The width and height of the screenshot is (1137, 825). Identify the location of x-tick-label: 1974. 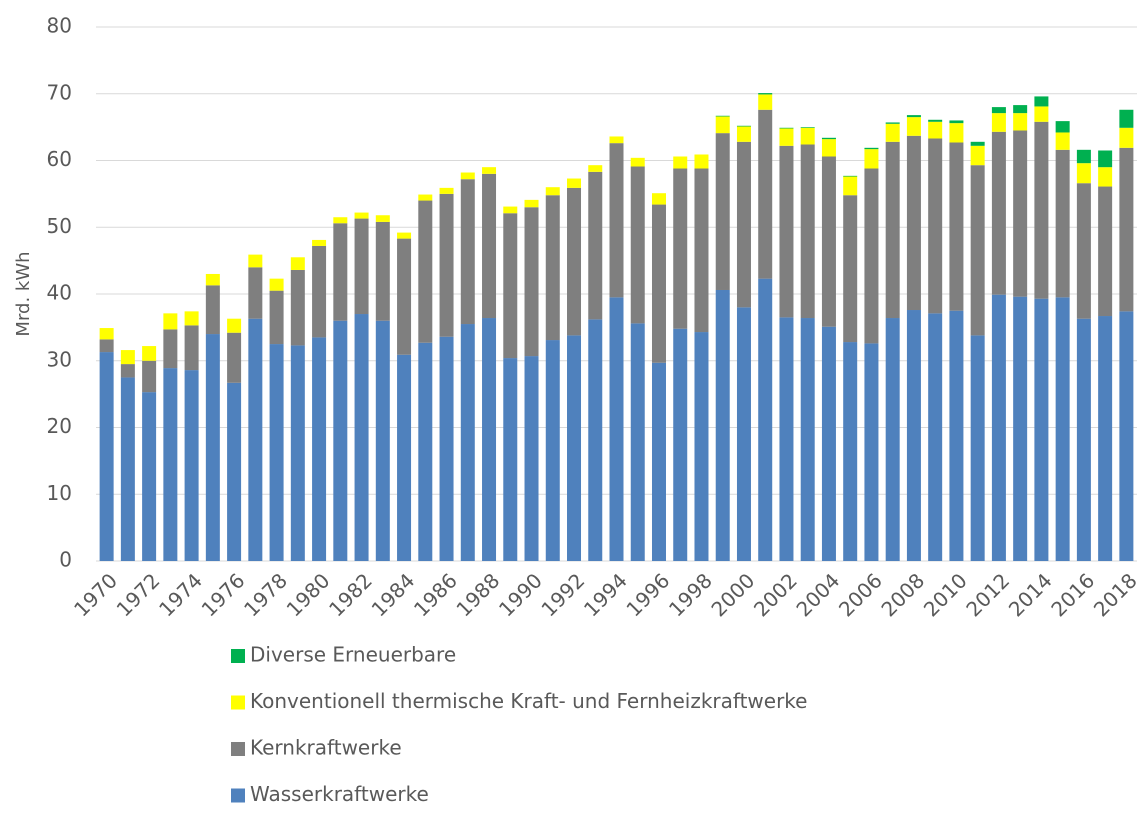
(180, 594).